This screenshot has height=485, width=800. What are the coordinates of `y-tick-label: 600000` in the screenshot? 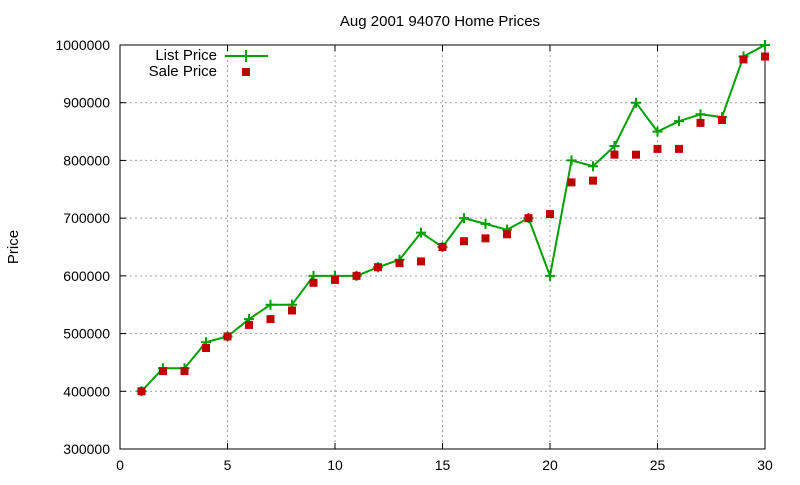 It's located at (86, 276).